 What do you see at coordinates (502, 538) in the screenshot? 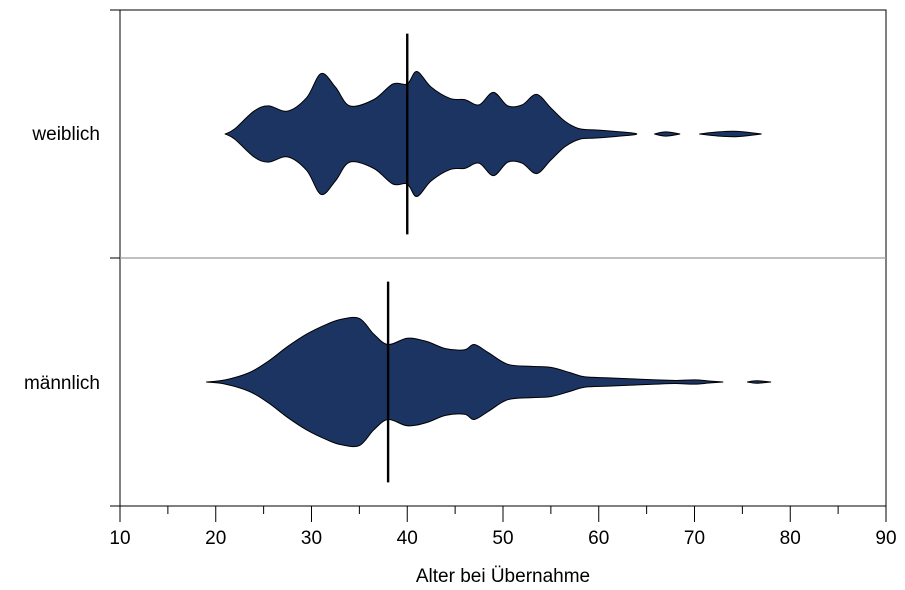
I see `x-tick-label-50: 50` at bounding box center [502, 538].